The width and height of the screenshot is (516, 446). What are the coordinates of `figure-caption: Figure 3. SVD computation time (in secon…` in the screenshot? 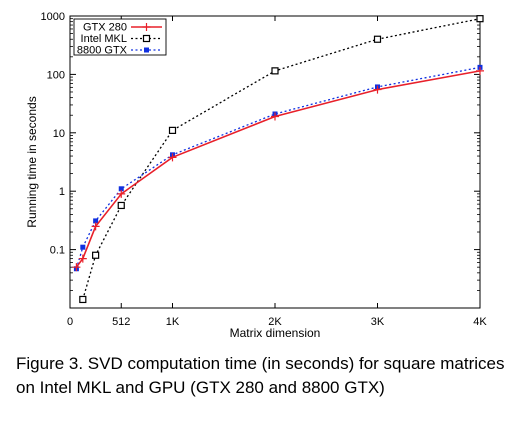 It's located at (260, 375).